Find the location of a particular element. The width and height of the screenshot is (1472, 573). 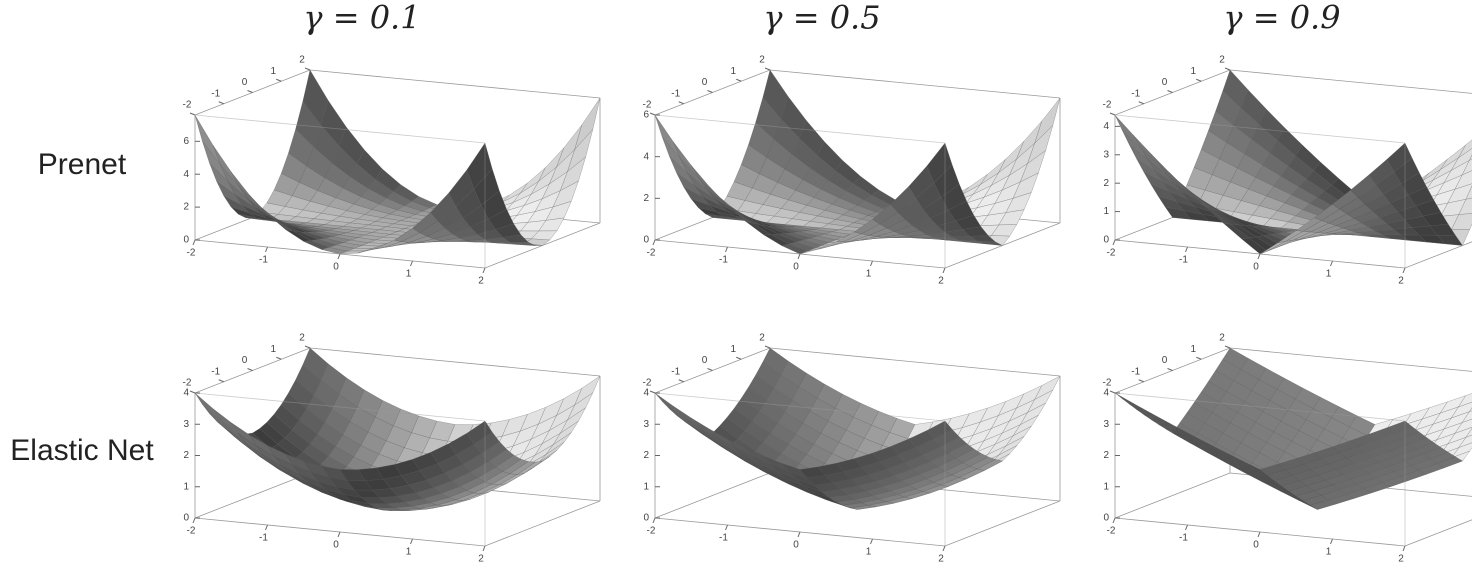

column-title: γ = 0.1 is located at coordinates (361, 18).